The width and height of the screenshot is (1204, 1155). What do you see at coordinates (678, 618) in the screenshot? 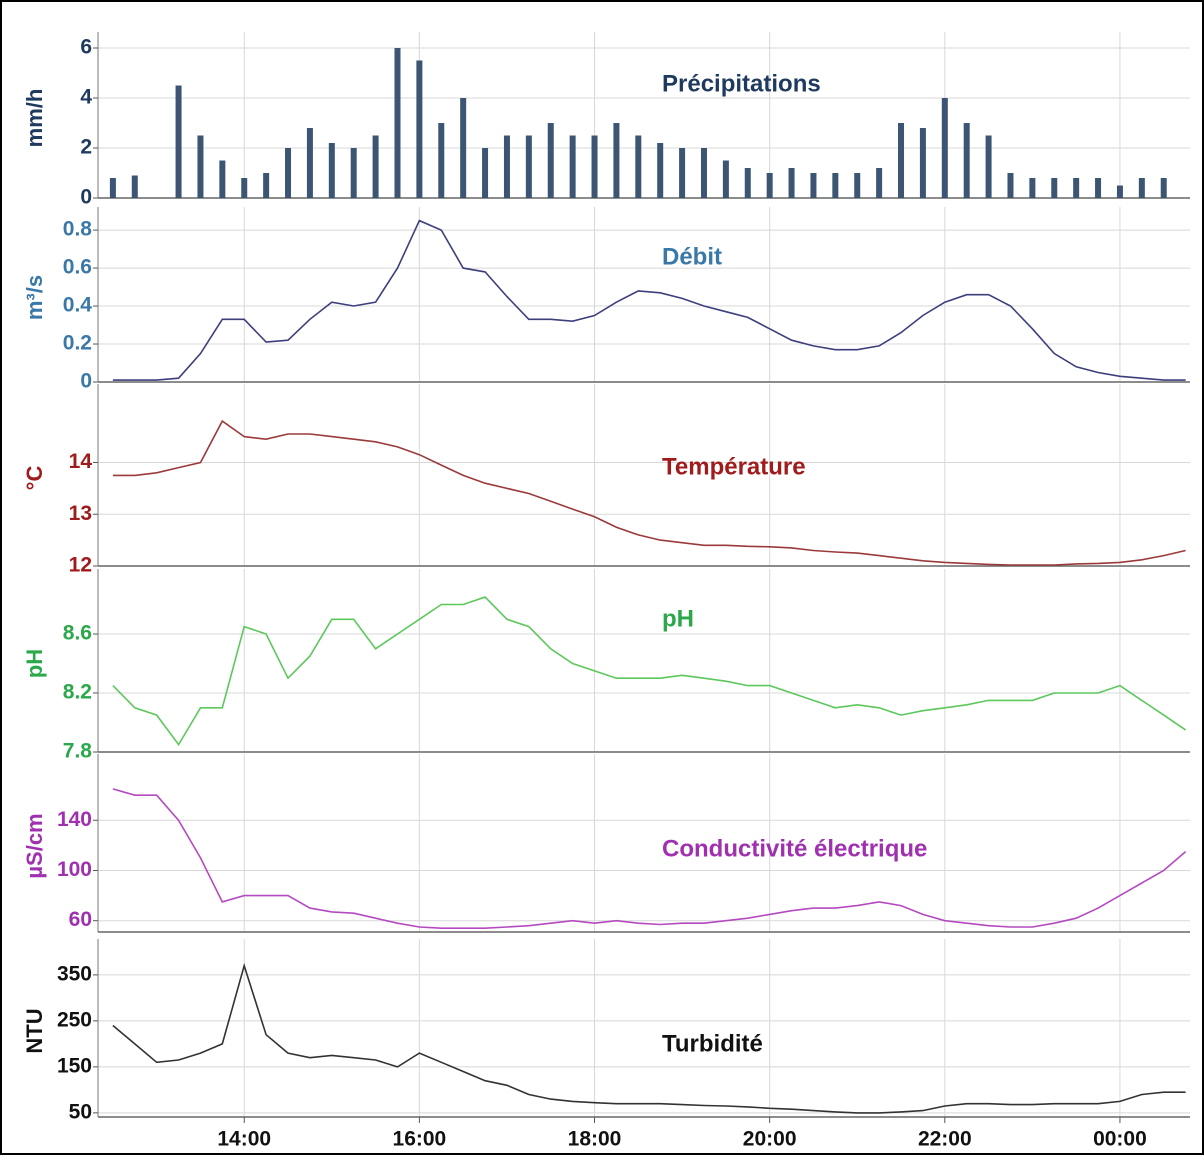
I see `panel-title: pH` at bounding box center [678, 618].